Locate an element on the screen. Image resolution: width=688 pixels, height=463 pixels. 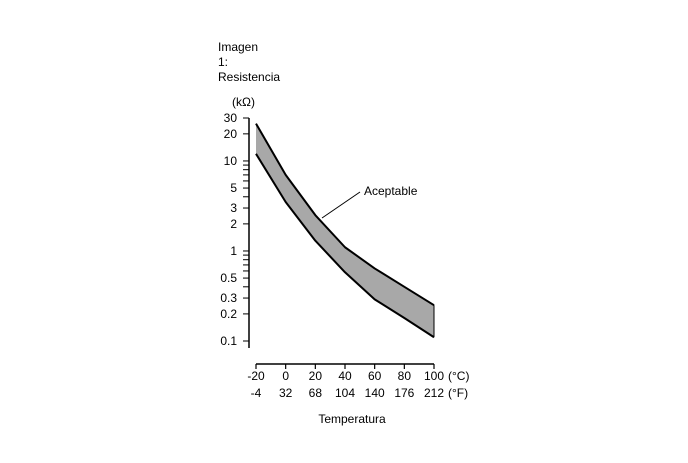
y-tick-label: 0.2 is located at coordinates (228, 314).